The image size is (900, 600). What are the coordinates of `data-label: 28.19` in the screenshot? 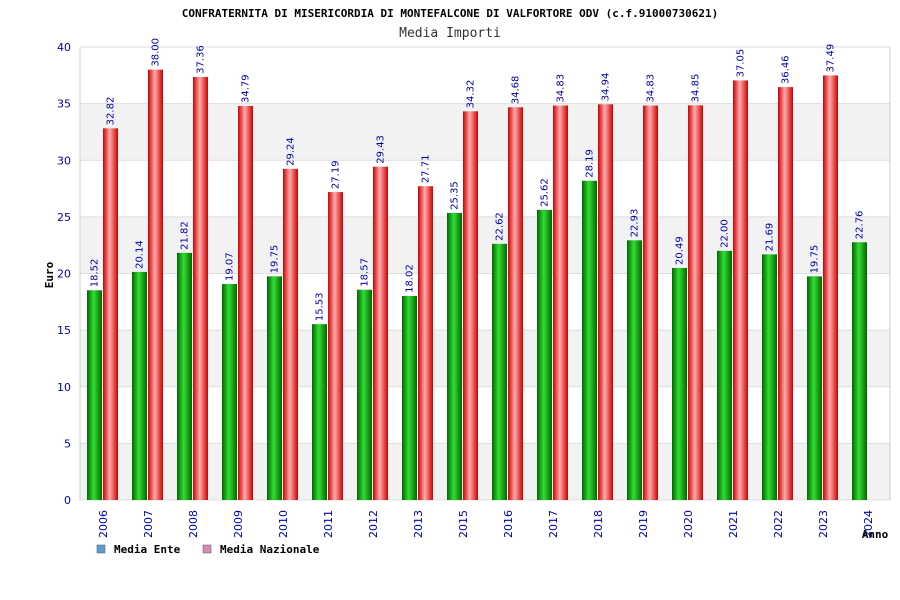 It's located at (590, 163).